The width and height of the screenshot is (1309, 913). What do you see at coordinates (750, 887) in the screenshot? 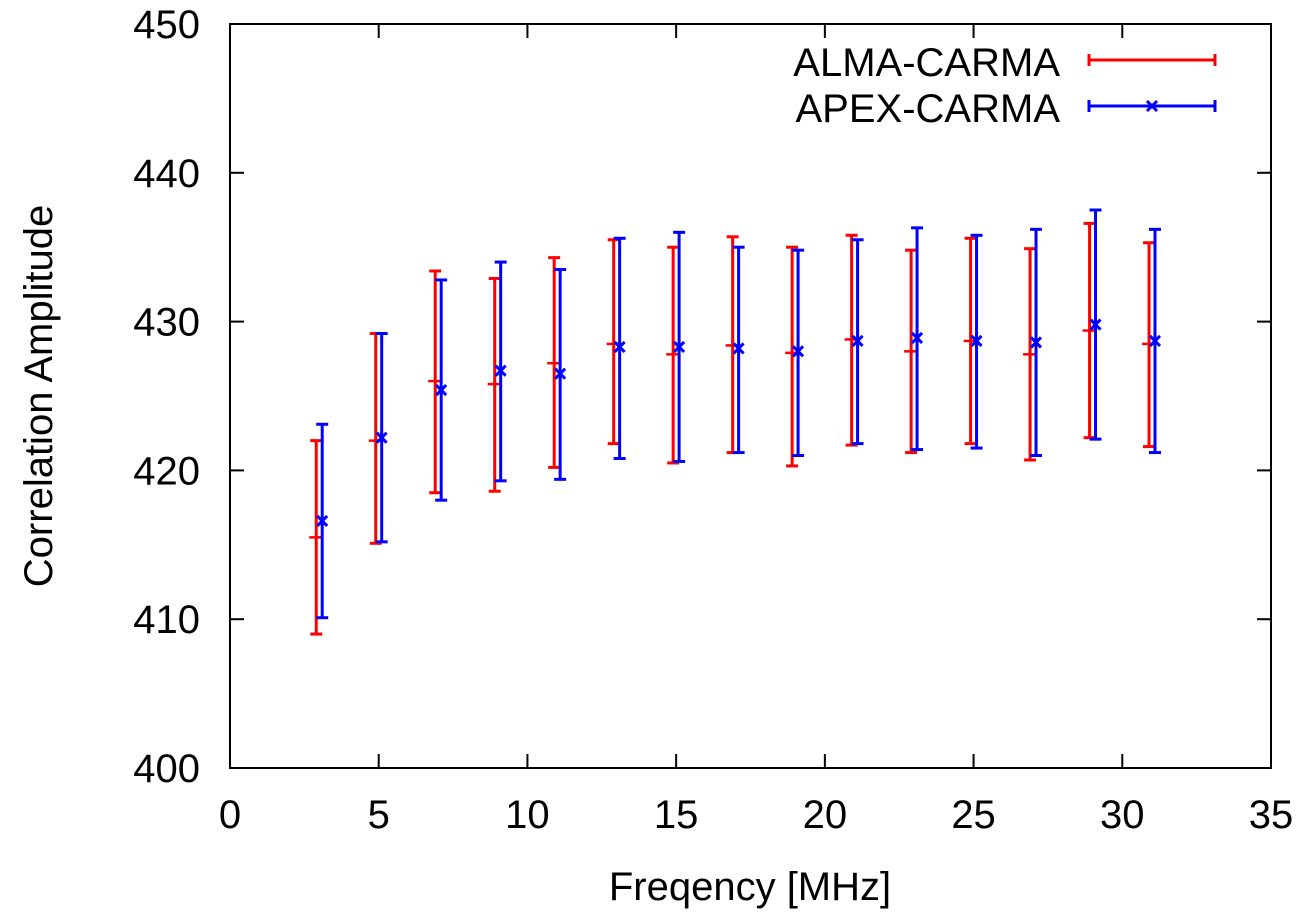
I see `x-axis-title: Freqency [MHz]` at bounding box center [750, 887].